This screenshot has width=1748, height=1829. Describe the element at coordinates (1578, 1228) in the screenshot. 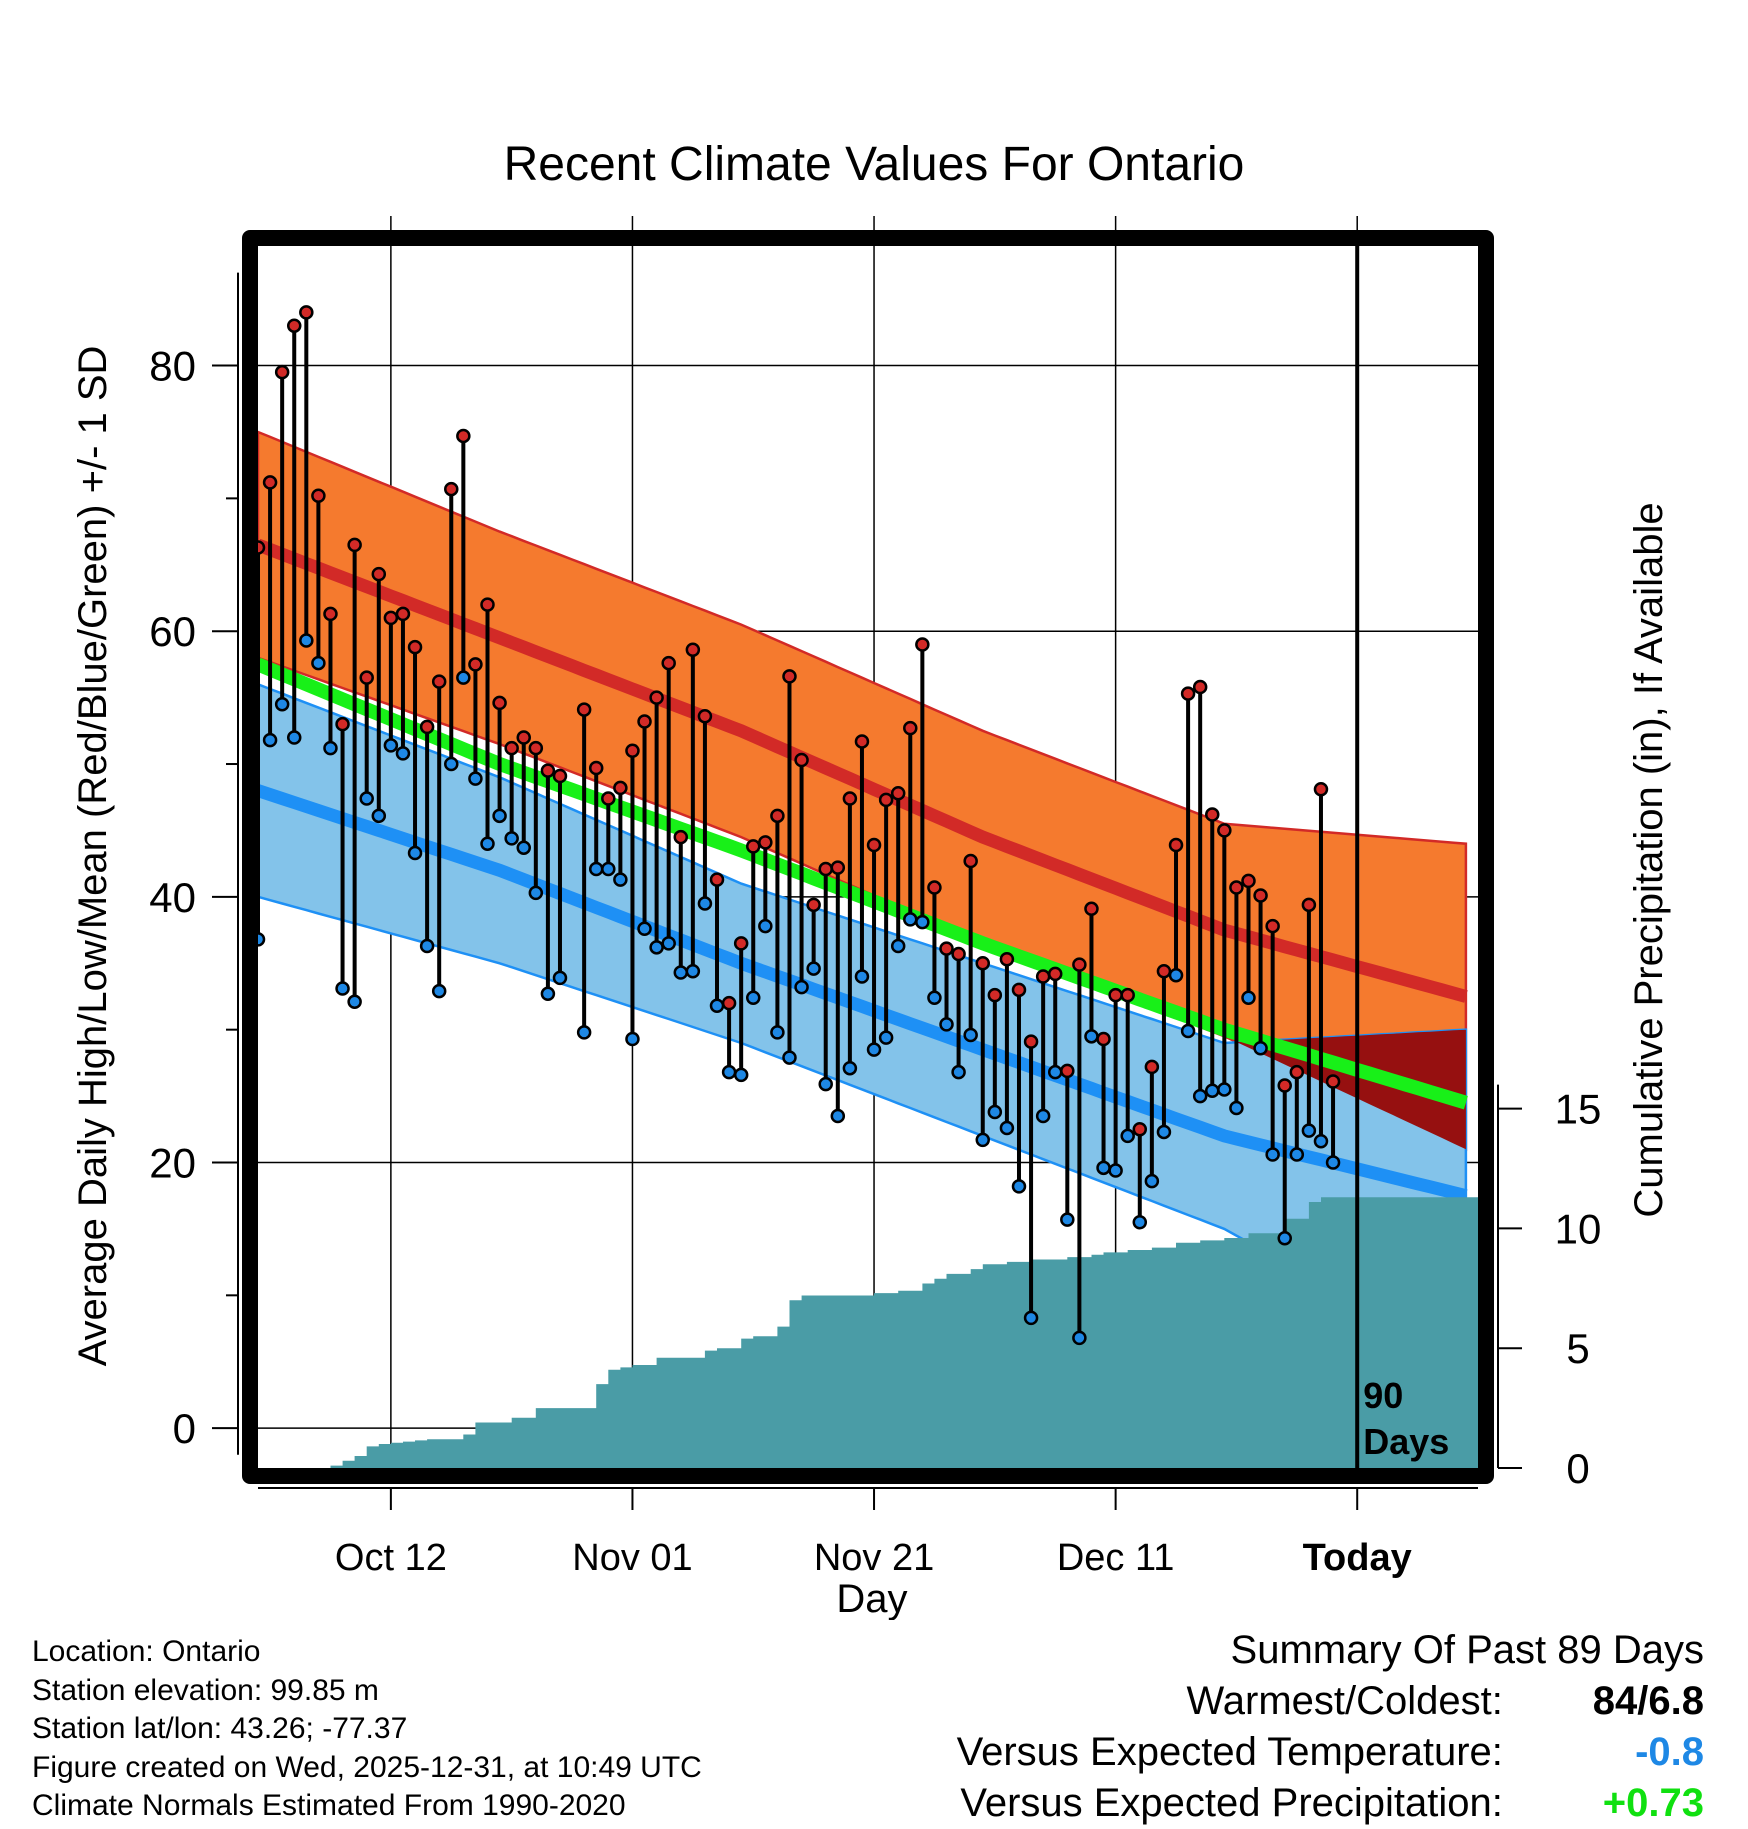

I see `y2-tick-label: 10` at that location.